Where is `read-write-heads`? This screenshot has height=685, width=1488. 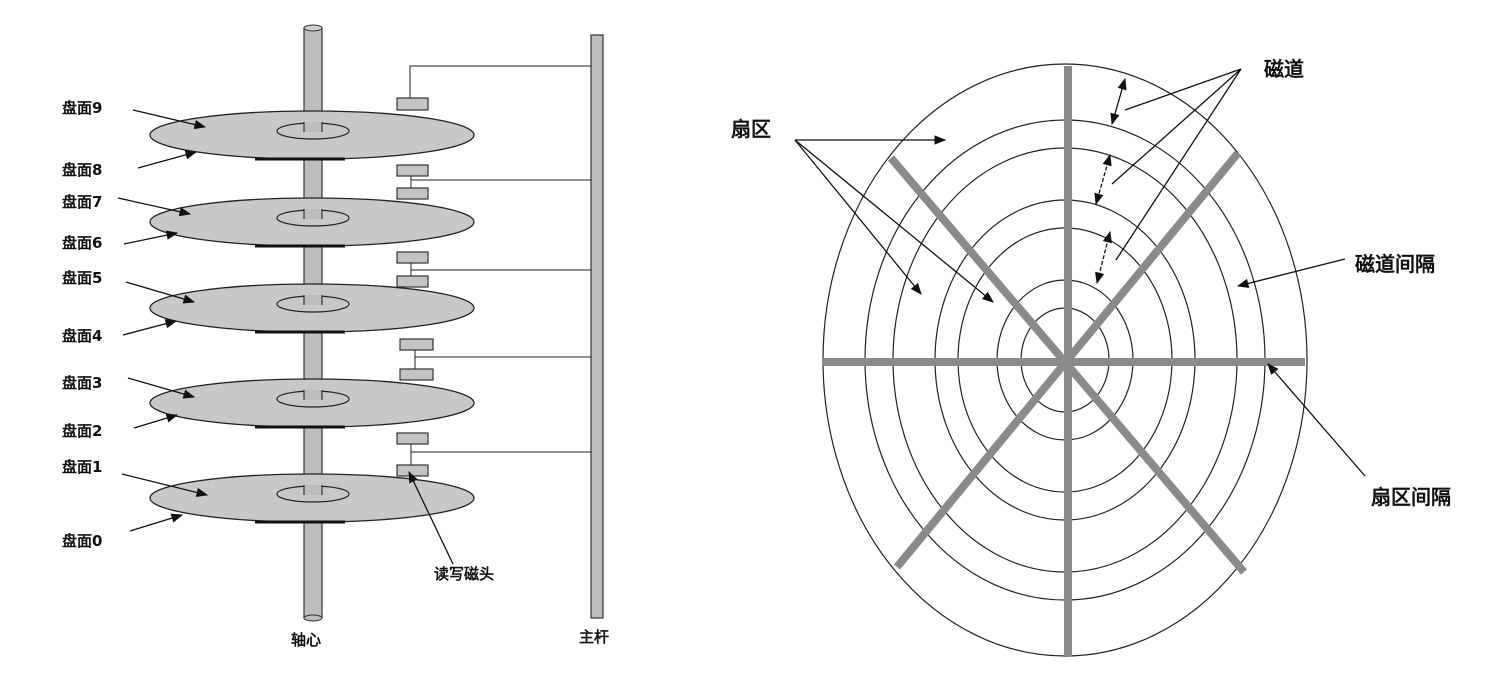
read-write-heads is located at coordinates (415, 287).